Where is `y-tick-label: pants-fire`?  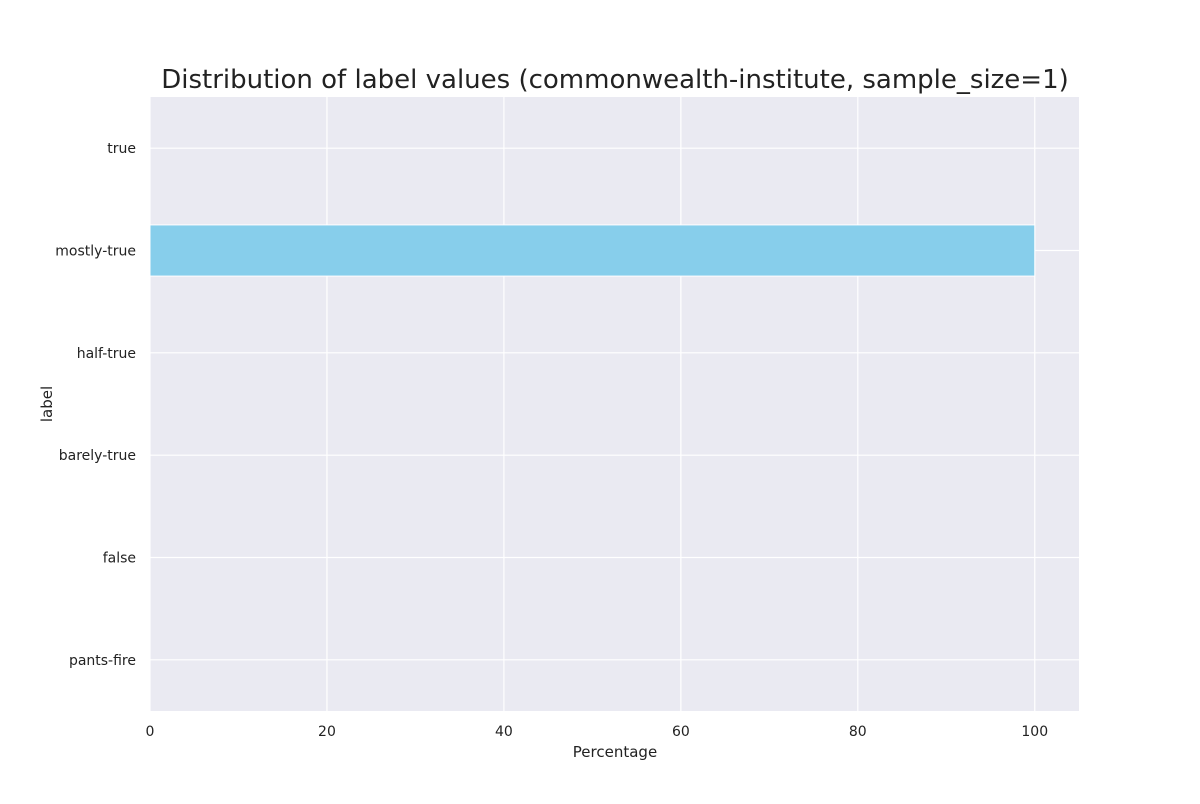
y-tick-label: pants-fire is located at coordinates (102, 661).